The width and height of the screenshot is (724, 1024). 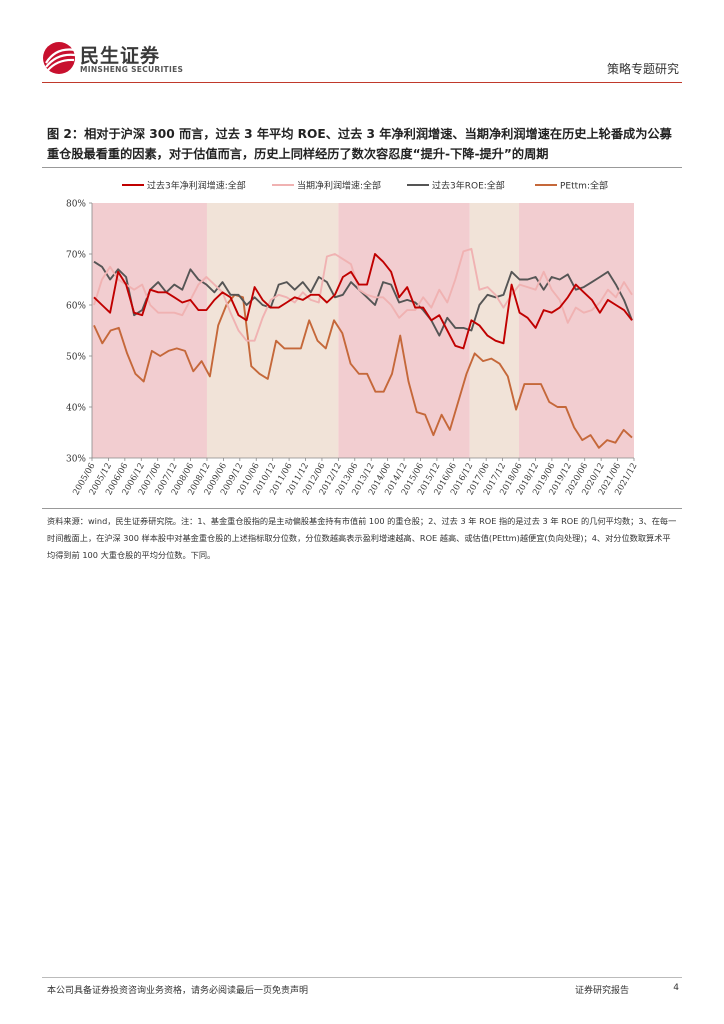 What do you see at coordinates (642, 69) in the screenshot?
I see `document-type: 策略专题研究` at bounding box center [642, 69].